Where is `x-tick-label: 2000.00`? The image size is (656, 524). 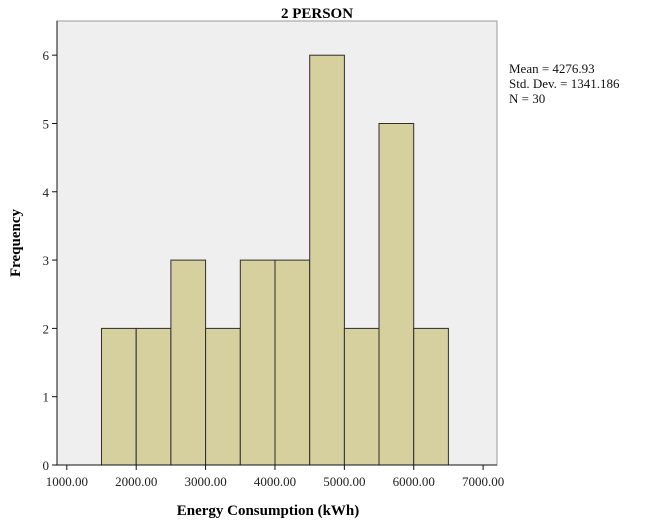
x-tick-label: 2000.00 is located at coordinates (136, 481).